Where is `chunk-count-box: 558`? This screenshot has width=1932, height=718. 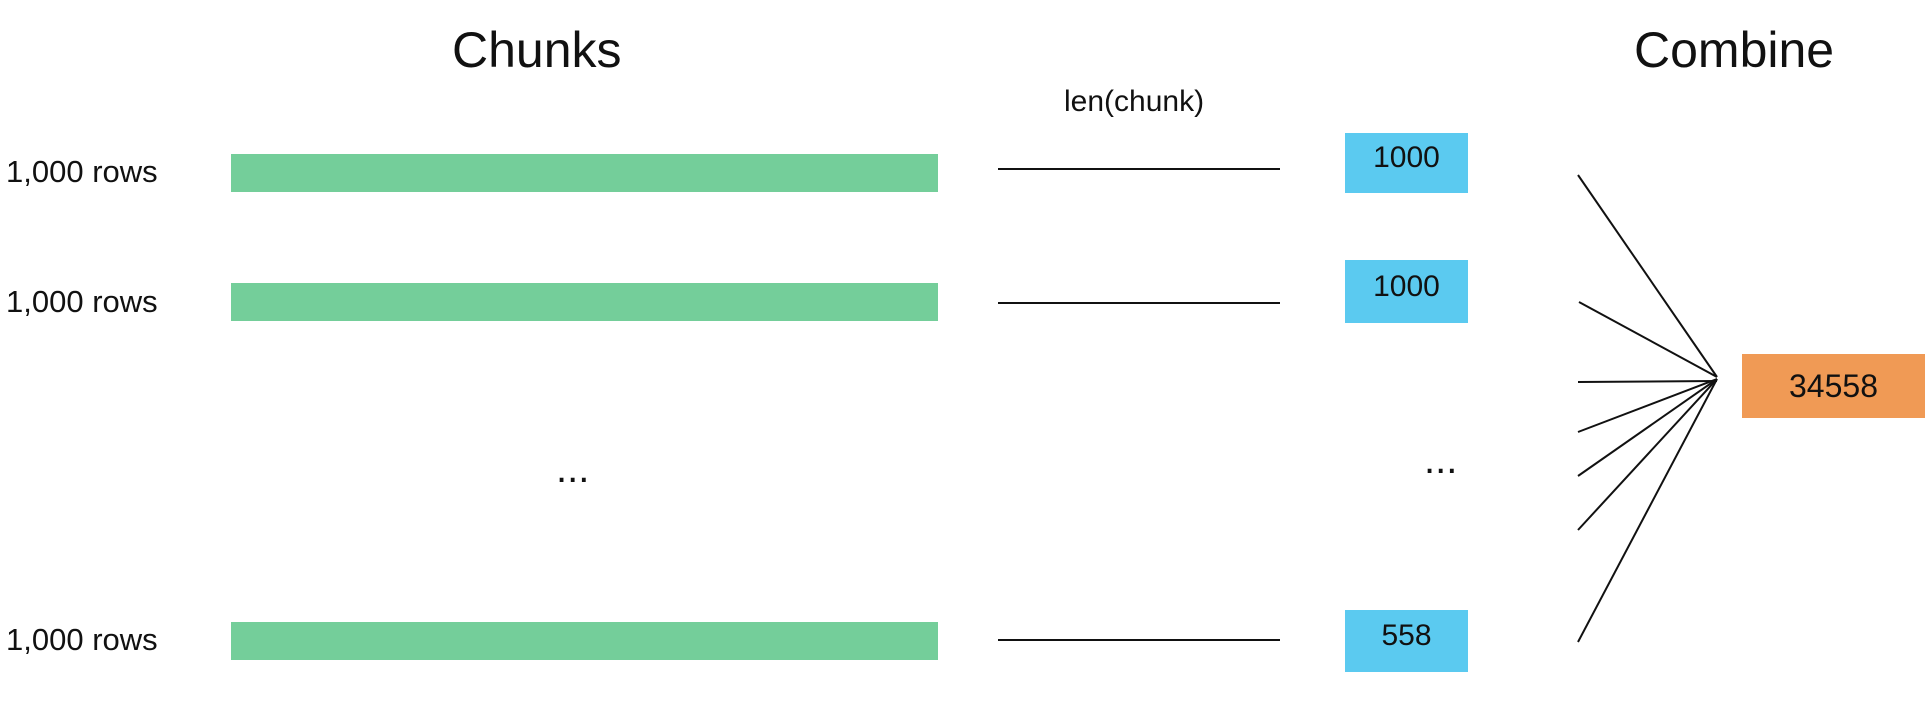
chunk-count-box: 558 is located at coordinates (1406, 641).